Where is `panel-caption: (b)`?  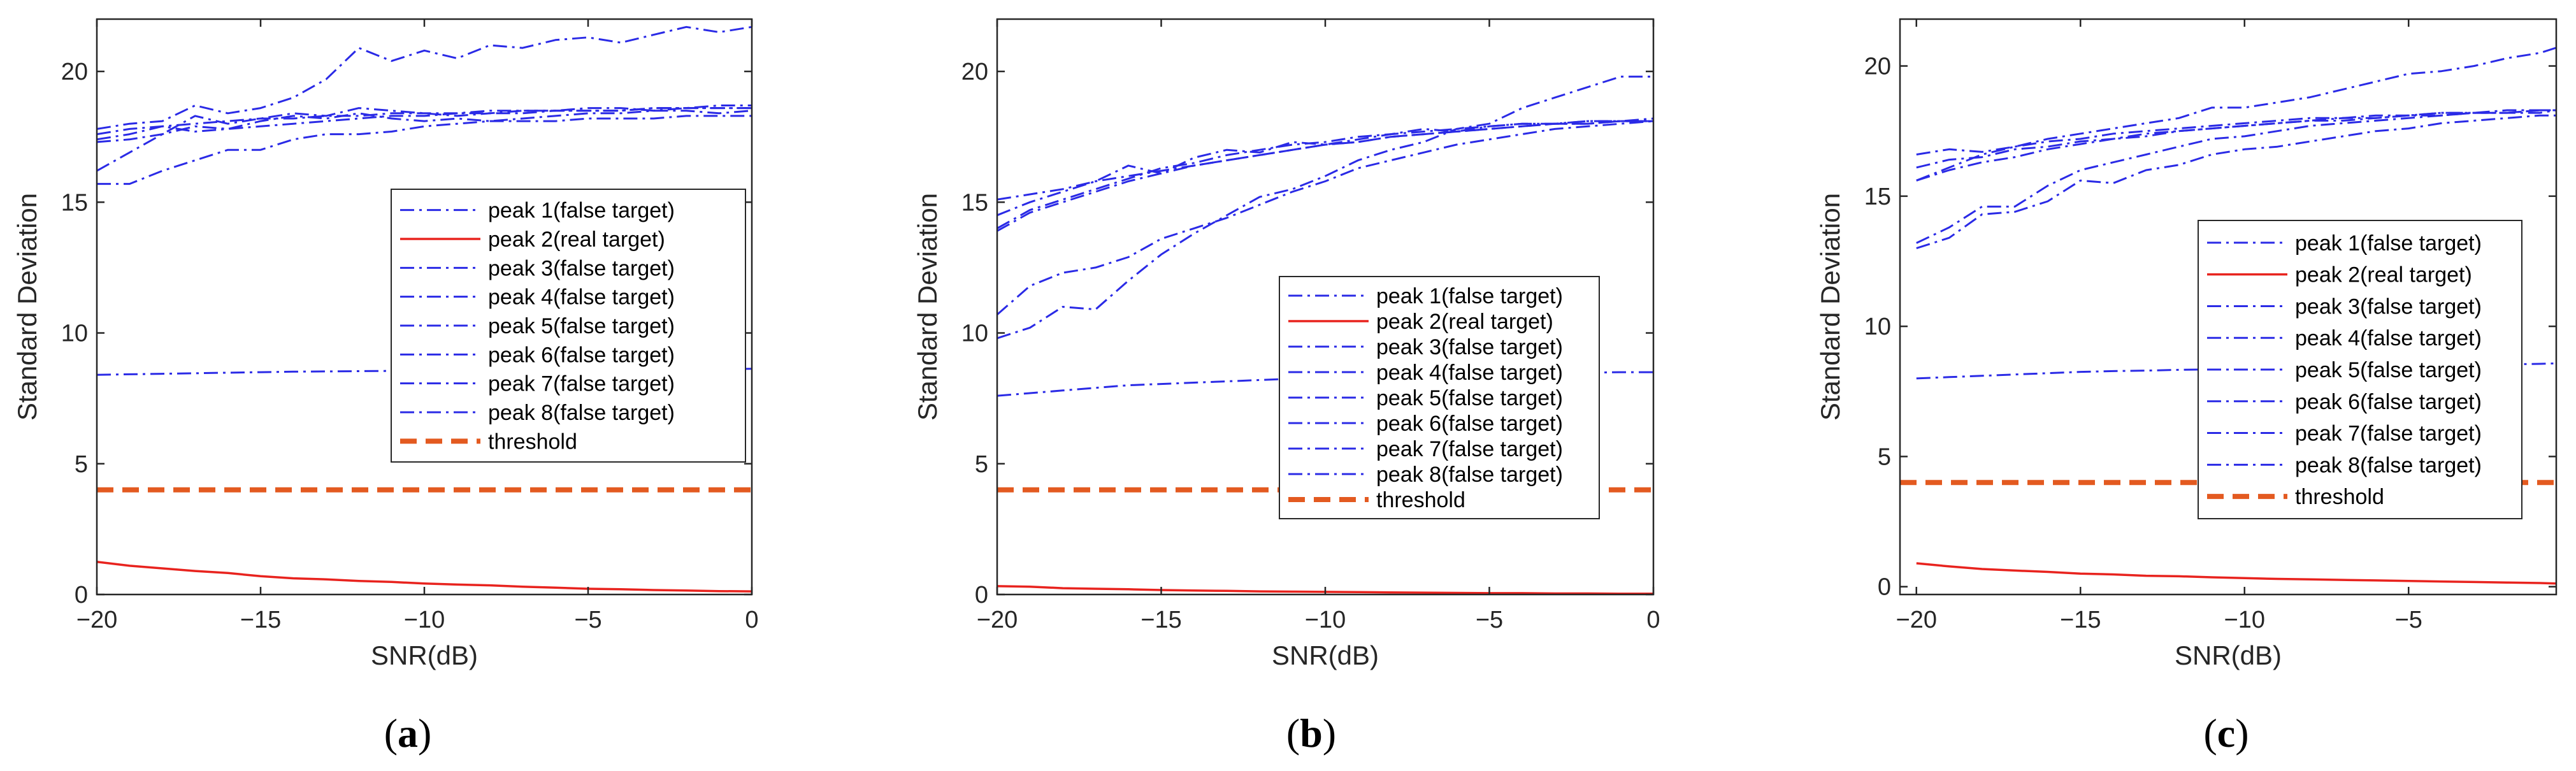
panel-caption: (b) is located at coordinates (1311, 733).